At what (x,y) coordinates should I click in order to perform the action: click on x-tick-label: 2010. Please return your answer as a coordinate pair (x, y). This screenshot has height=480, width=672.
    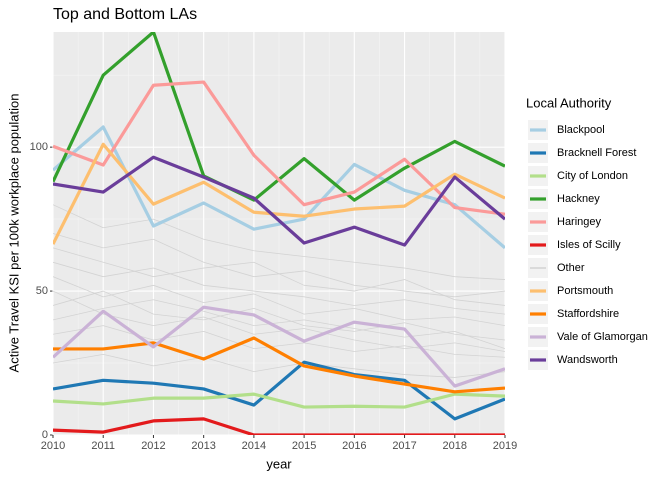
    Looking at the image, I should click on (53, 446).